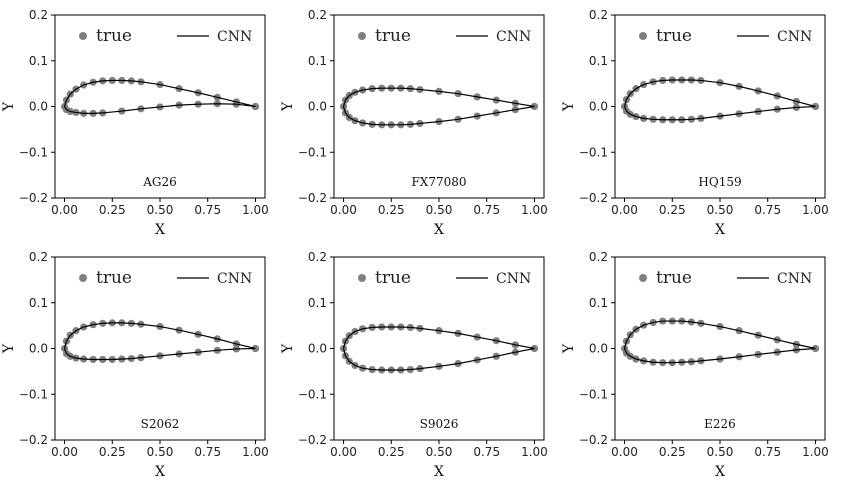 This screenshot has width=841, height=482. Describe the element at coordinates (438, 182) in the screenshot. I see `airfoil-name: FX77080` at that location.